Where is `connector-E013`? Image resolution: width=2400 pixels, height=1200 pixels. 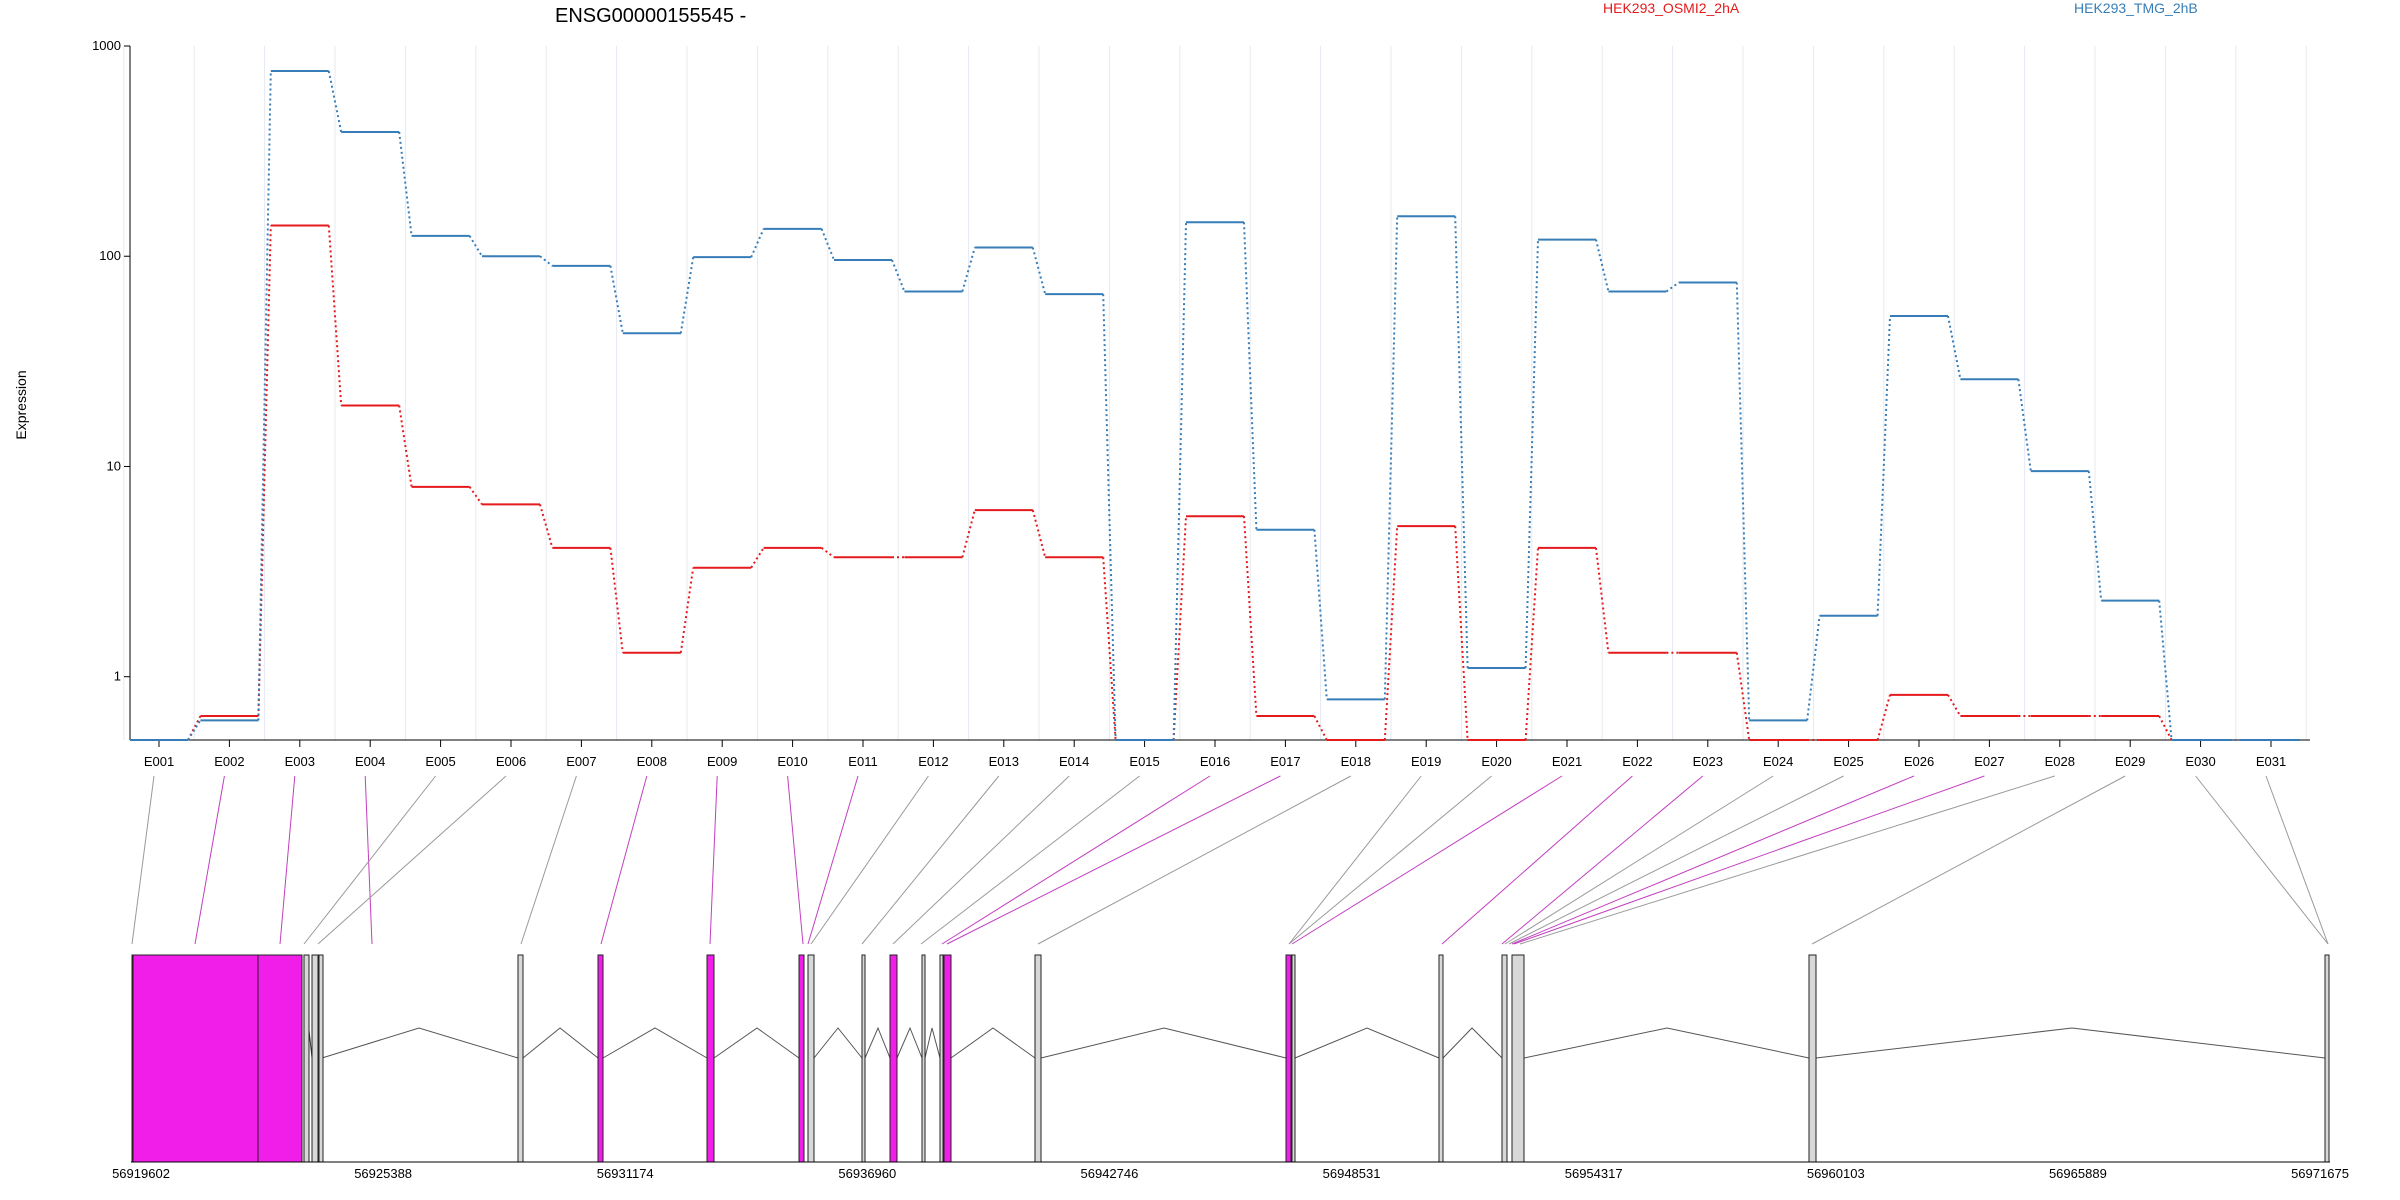
connector-E013 is located at coordinates (930, 860).